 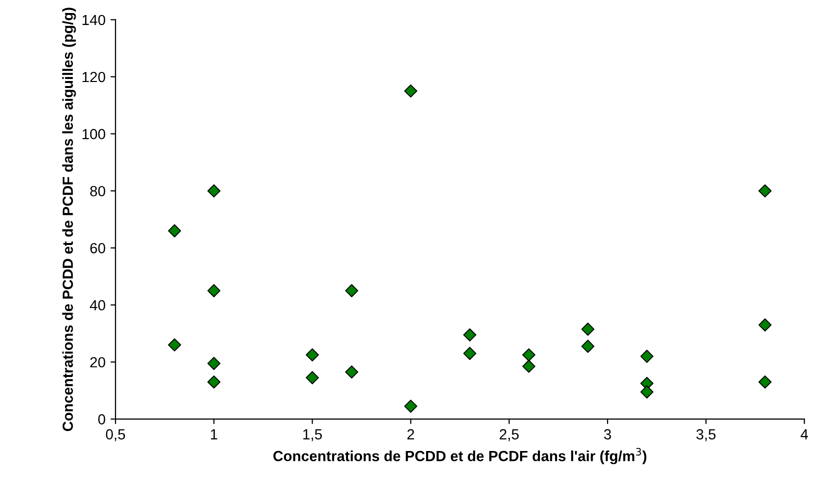 What do you see at coordinates (312, 435) in the screenshot?
I see `x-tick-label: 1,5` at bounding box center [312, 435].